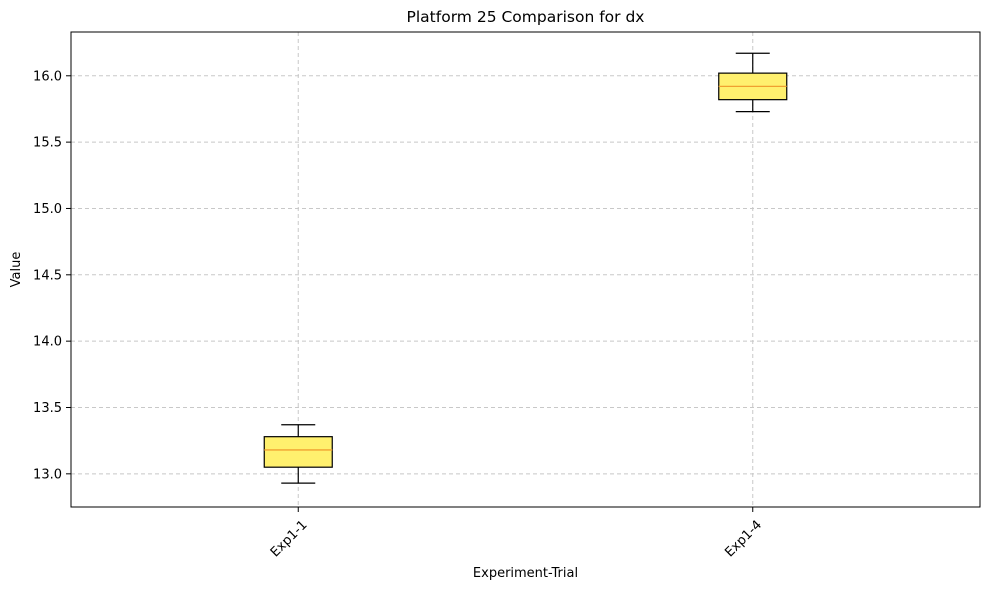  Describe the element at coordinates (47, 143) in the screenshot. I see `y-tick-label: 15.5` at that location.